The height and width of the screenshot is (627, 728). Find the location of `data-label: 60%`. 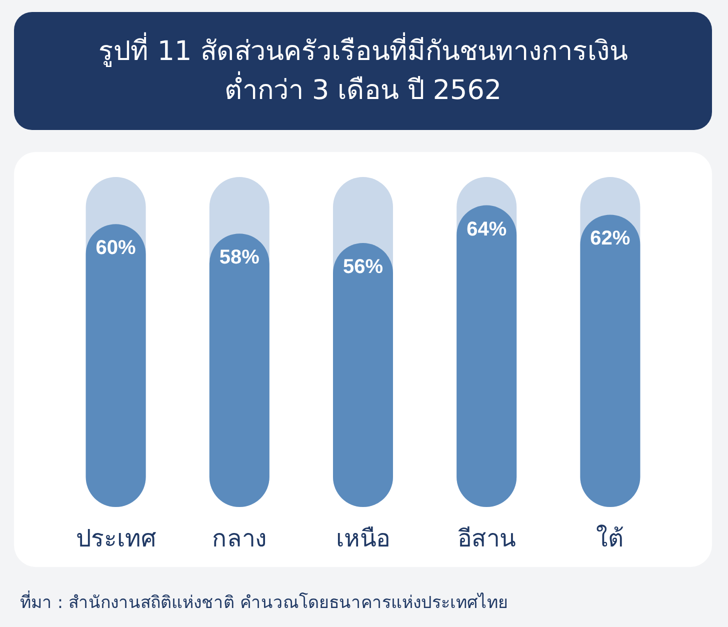

data-label: 60% is located at coordinates (116, 248).